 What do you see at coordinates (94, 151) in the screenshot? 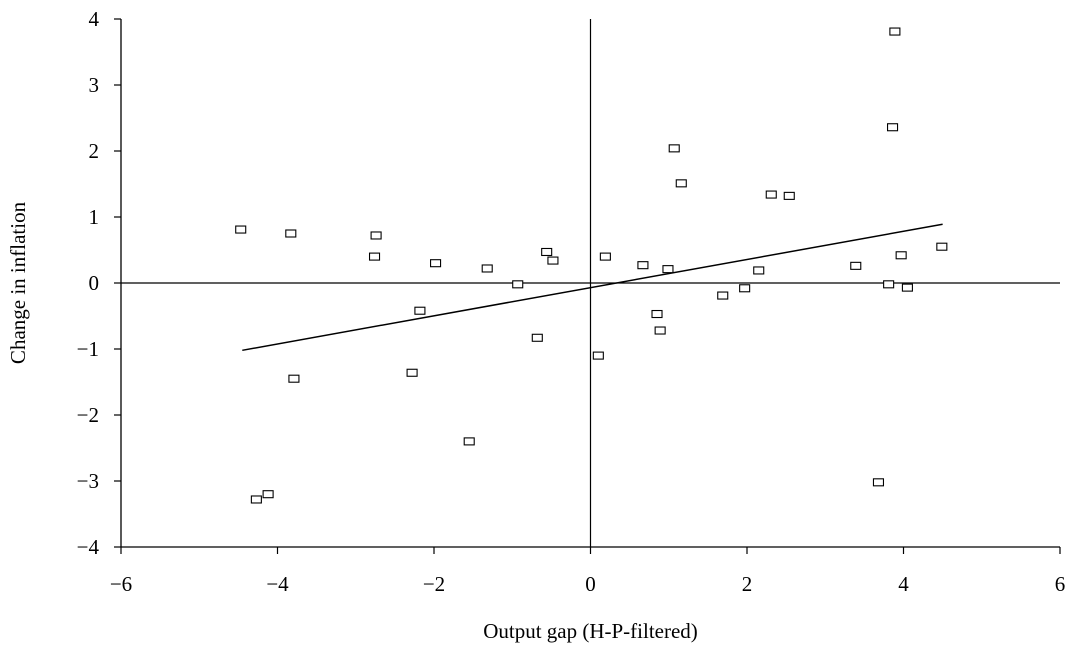
I see `y-tick-label: 2` at bounding box center [94, 151].